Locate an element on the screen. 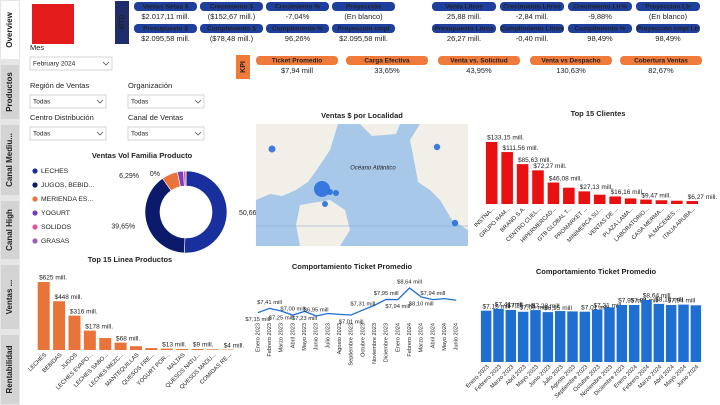 The width and height of the screenshot is (720, 405). data-label: $8,64 mill is located at coordinates (657, 296).